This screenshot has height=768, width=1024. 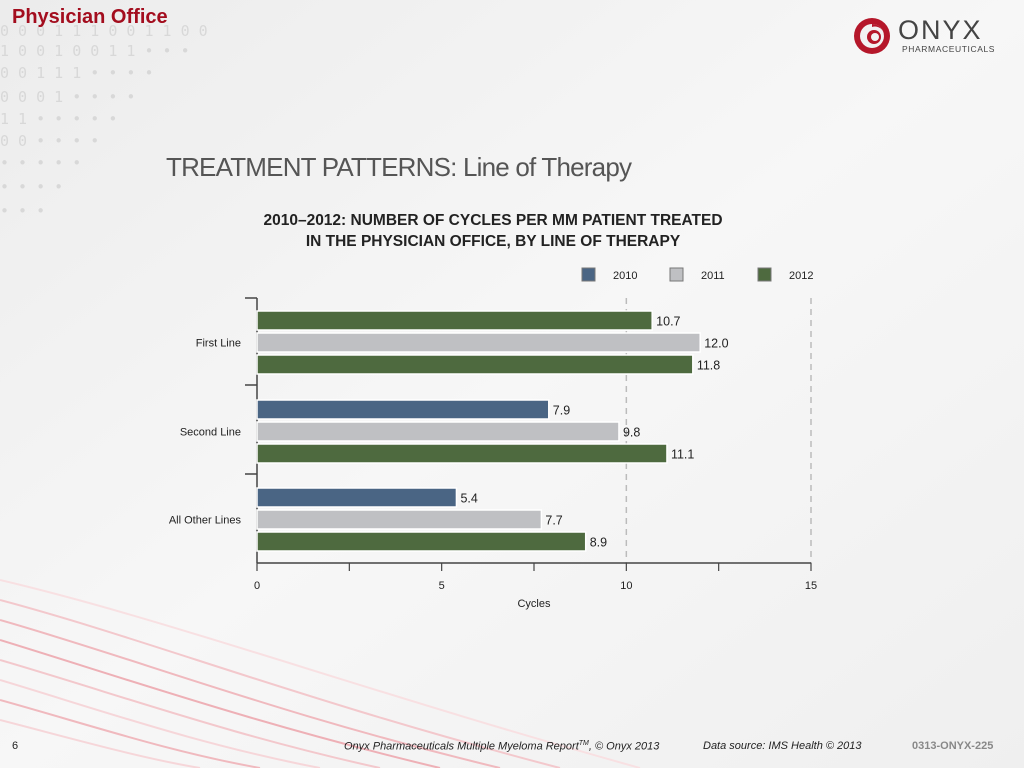 What do you see at coordinates (205, 521) in the screenshot?
I see `category-label: All Other Lines` at bounding box center [205, 521].